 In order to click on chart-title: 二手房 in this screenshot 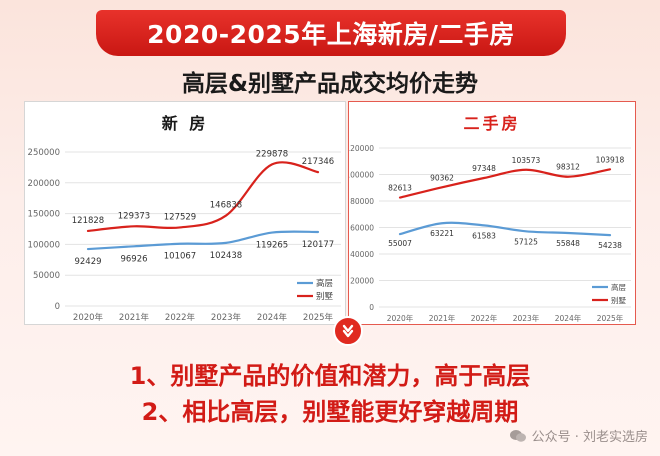, I will do `click(492, 123)`.